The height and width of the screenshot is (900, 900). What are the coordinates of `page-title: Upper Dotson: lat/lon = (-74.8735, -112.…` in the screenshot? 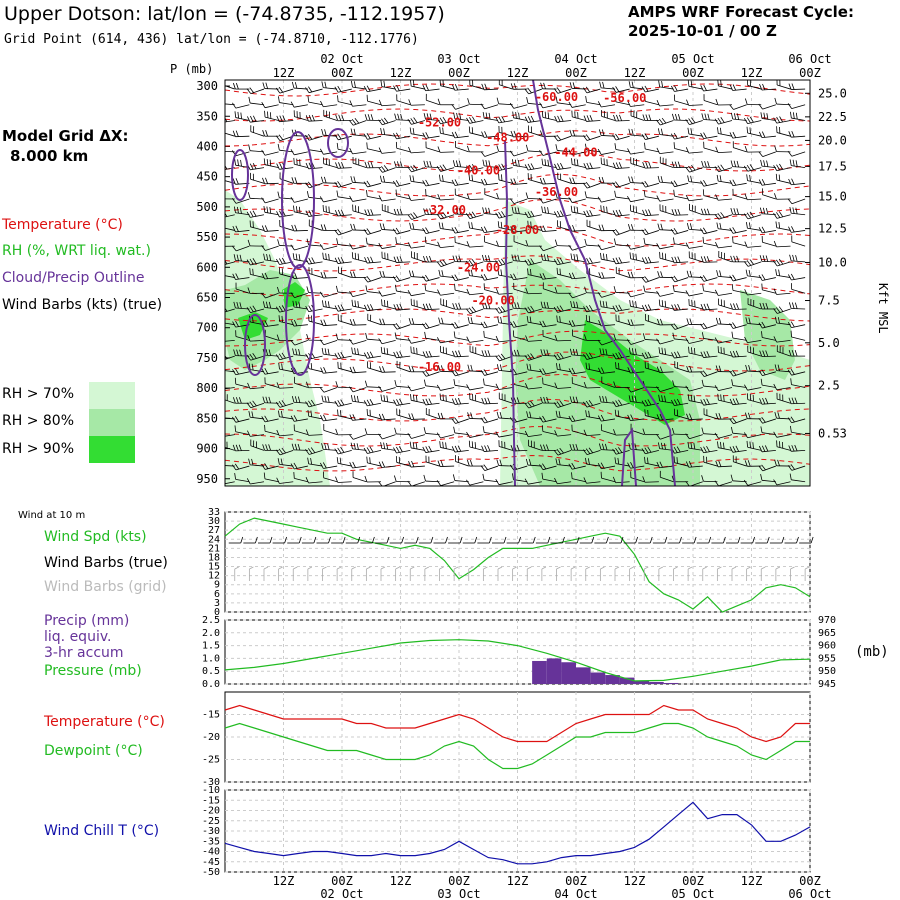 It's located at (224, 14).